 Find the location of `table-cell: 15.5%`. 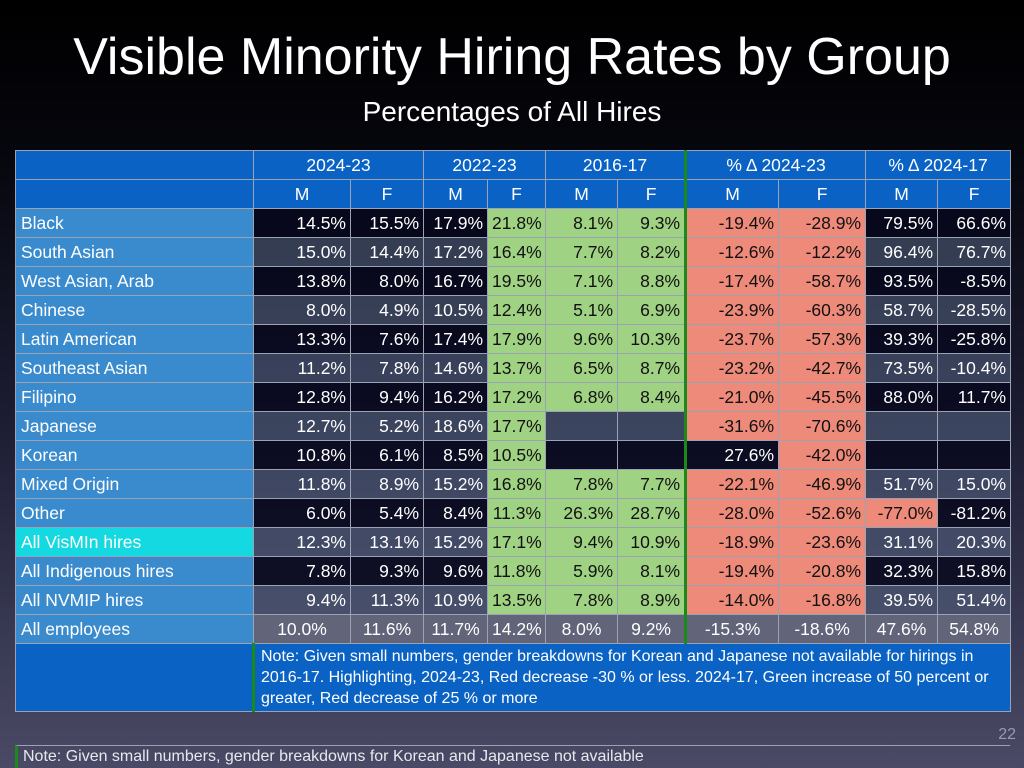

table-cell: 15.5% is located at coordinates (387, 223).